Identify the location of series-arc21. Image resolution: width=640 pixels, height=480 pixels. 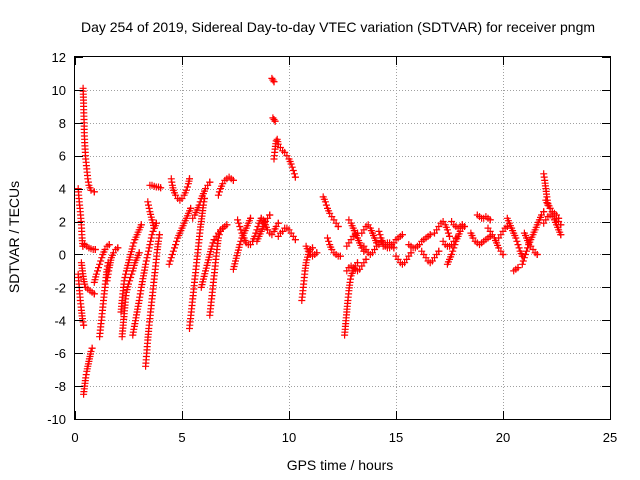
(216, 271).